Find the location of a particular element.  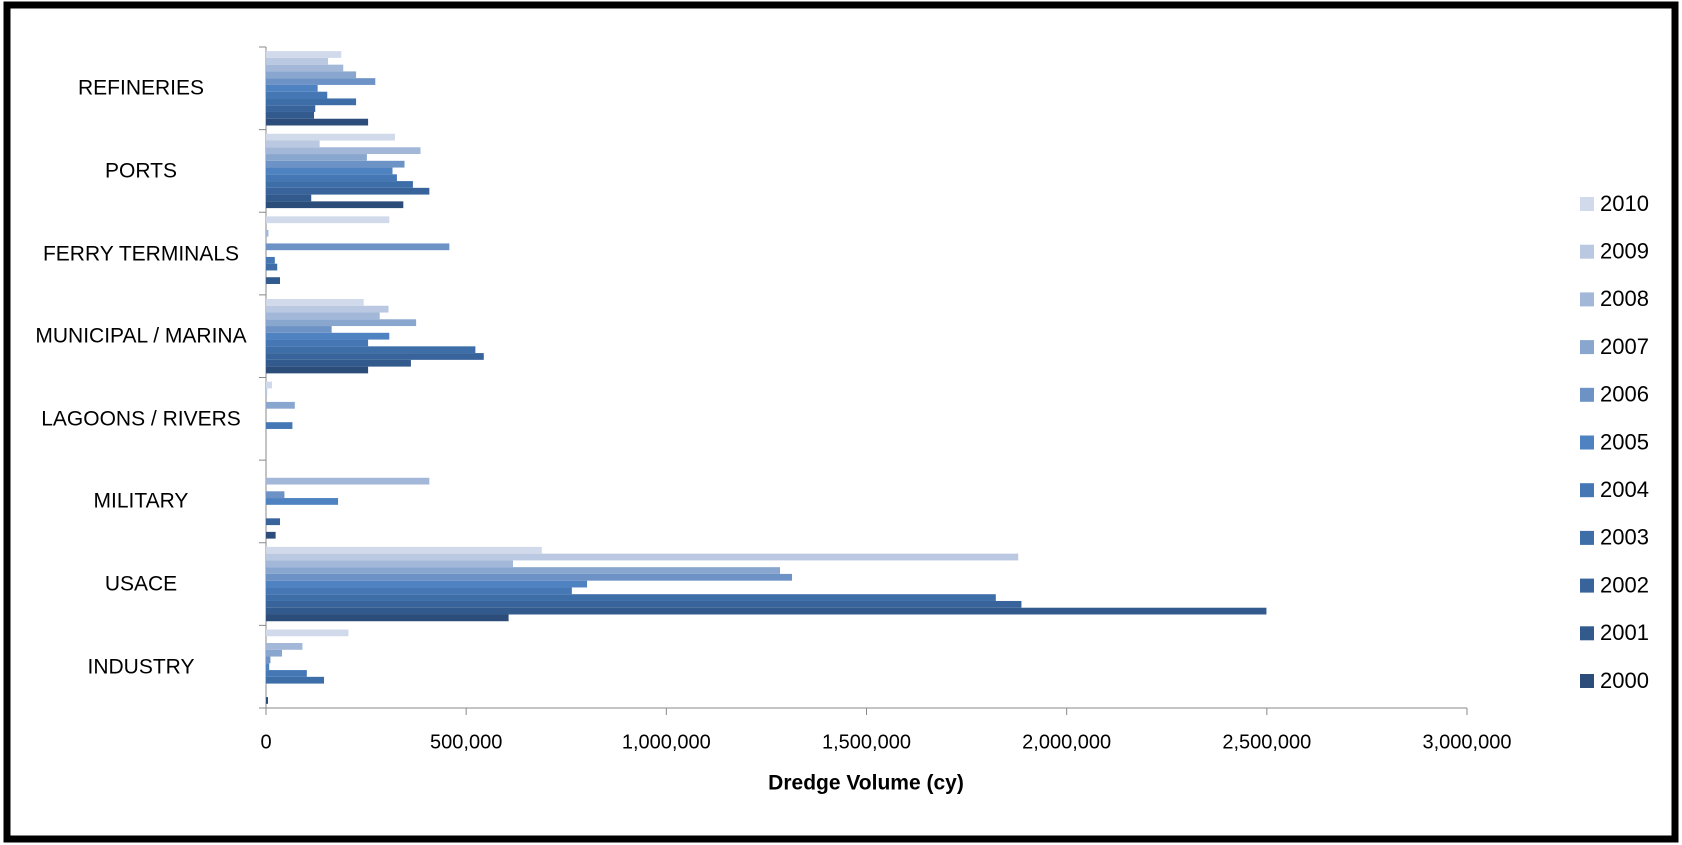

x-tick-label: 2,500,000 is located at coordinates (1266, 742).